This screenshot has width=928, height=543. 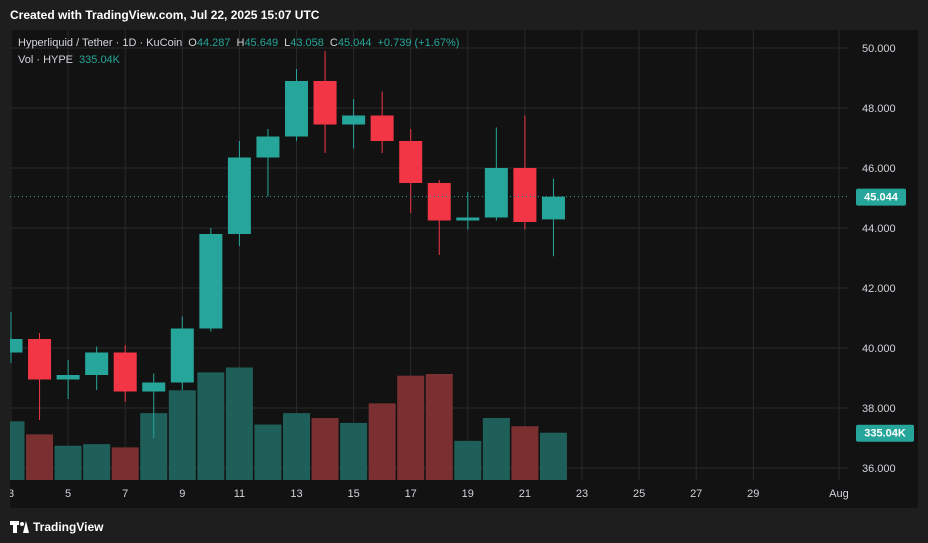 What do you see at coordinates (100, 60) in the screenshot?
I see `volume-value: 335.04K` at bounding box center [100, 60].